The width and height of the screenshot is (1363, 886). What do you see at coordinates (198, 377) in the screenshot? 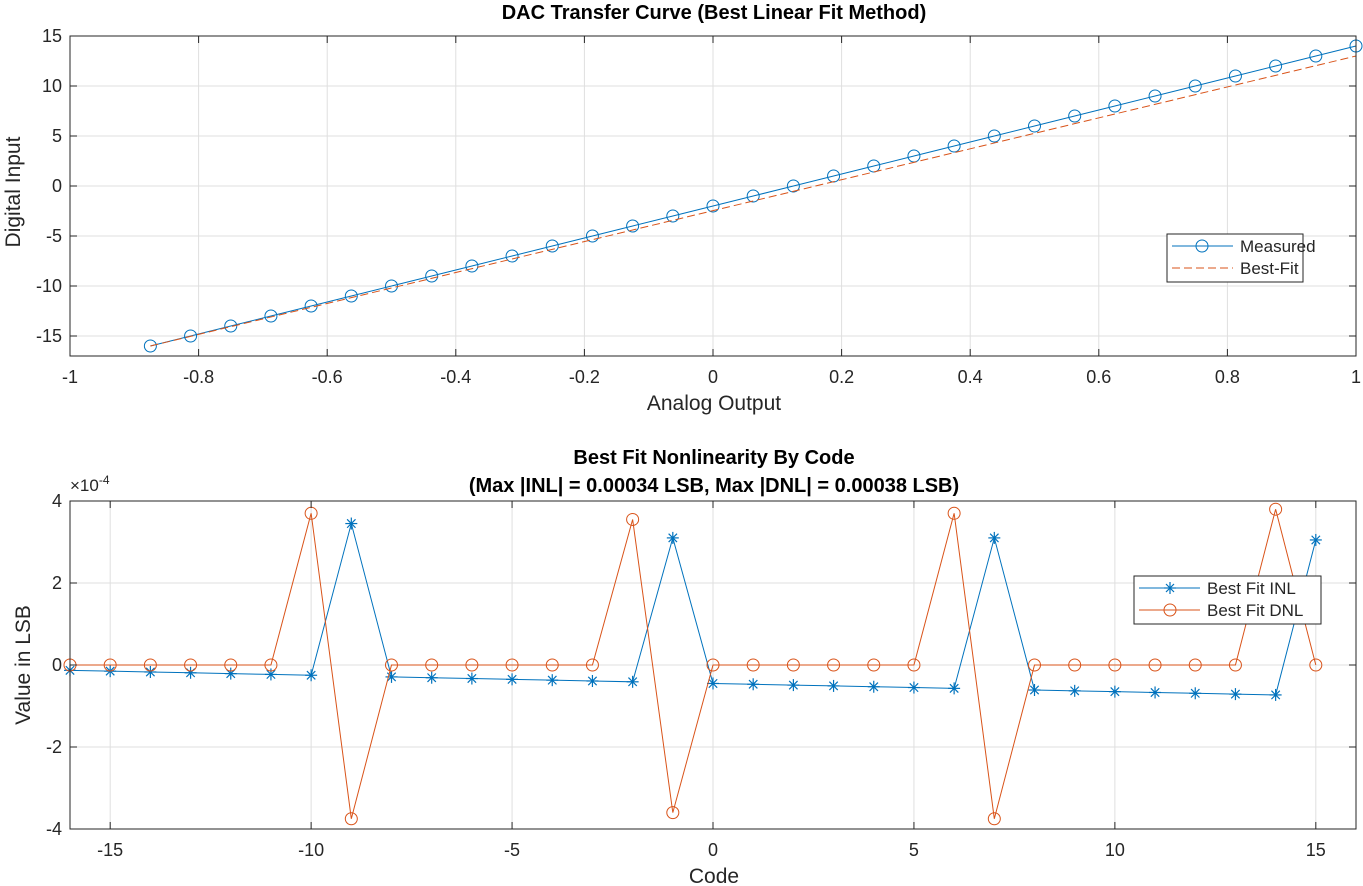
I see `transfer-xtick-label: -0.8` at bounding box center [198, 377].